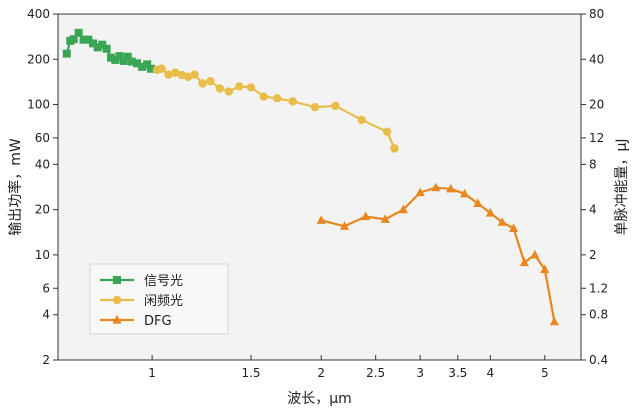 The width and height of the screenshot is (633, 411). What do you see at coordinates (545, 373) in the screenshot?
I see `x-tick-label: 5` at bounding box center [545, 373].